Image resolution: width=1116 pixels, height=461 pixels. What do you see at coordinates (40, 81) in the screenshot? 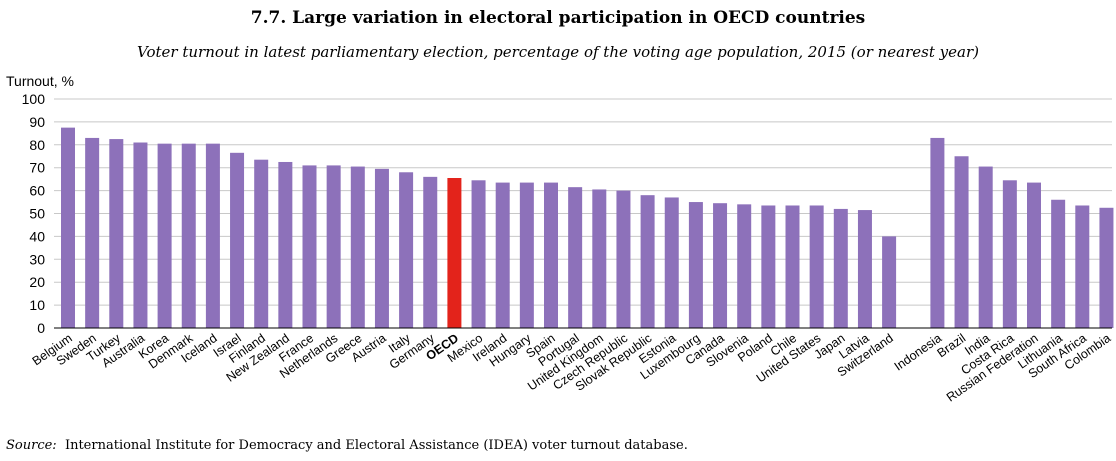
I see `y-axis-label: Turnout, %` at bounding box center [40, 81].